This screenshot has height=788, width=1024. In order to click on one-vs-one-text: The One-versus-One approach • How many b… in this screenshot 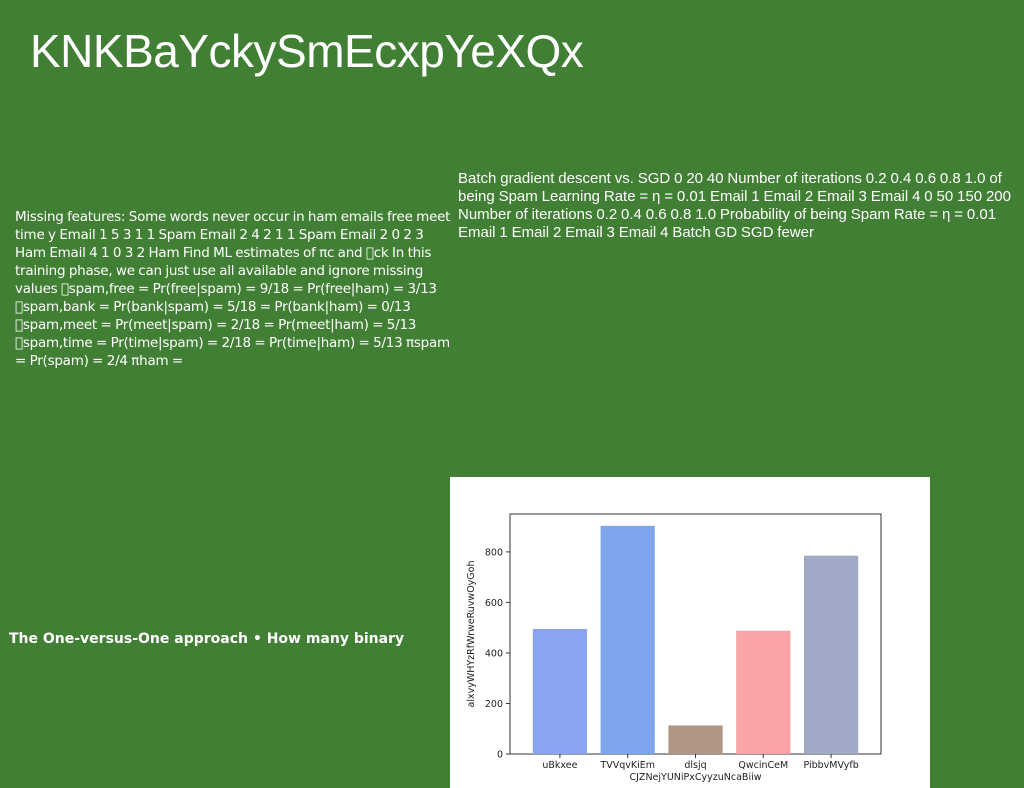, I will do `click(207, 639)`.